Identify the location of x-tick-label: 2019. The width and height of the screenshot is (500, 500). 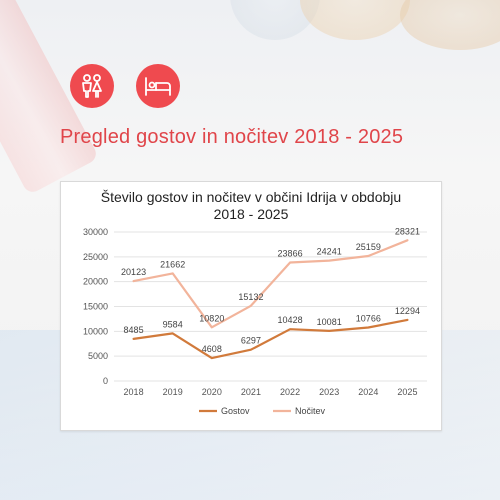
(173, 392).